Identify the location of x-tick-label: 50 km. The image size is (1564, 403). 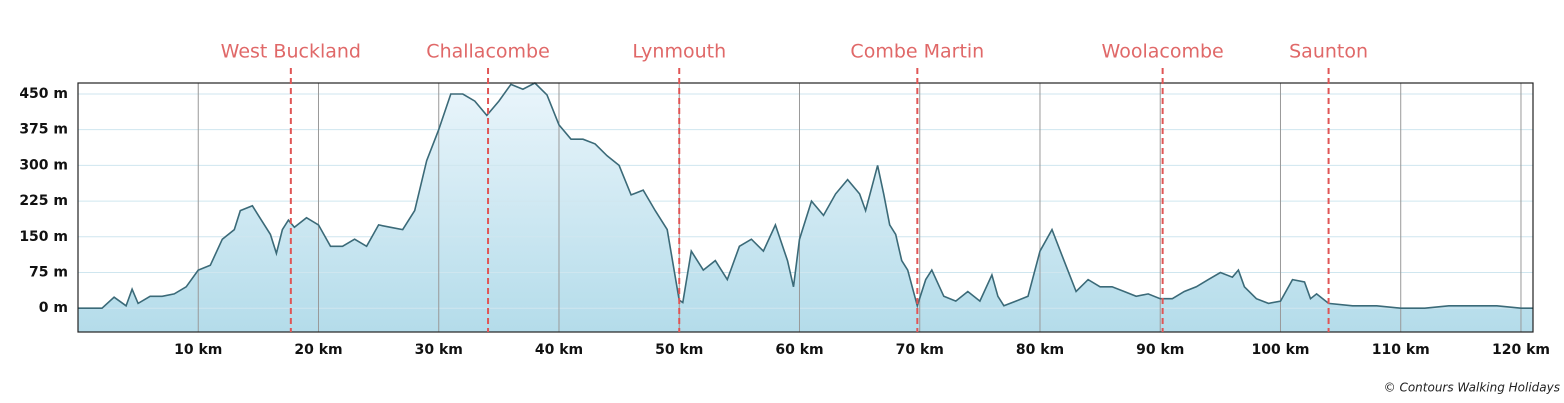
(679, 350).